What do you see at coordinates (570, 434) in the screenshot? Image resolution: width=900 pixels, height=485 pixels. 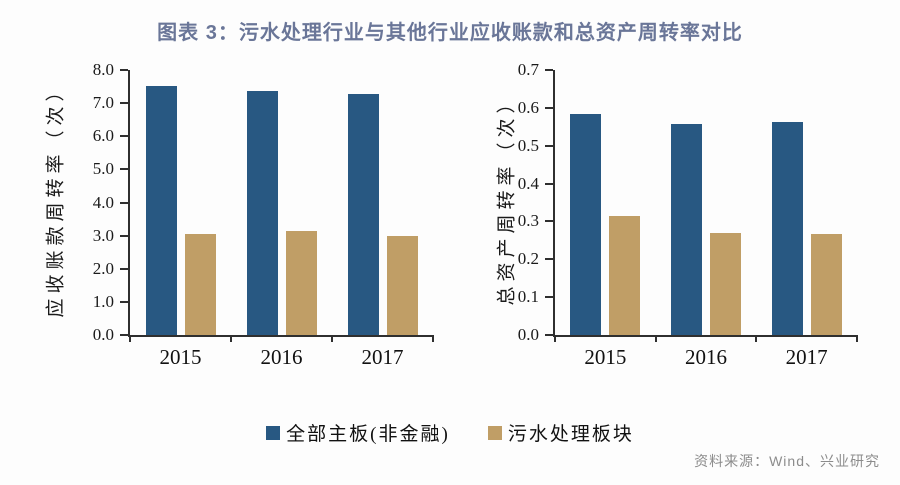 I see `legend-label-sewage: 污水处理板块` at bounding box center [570, 434].